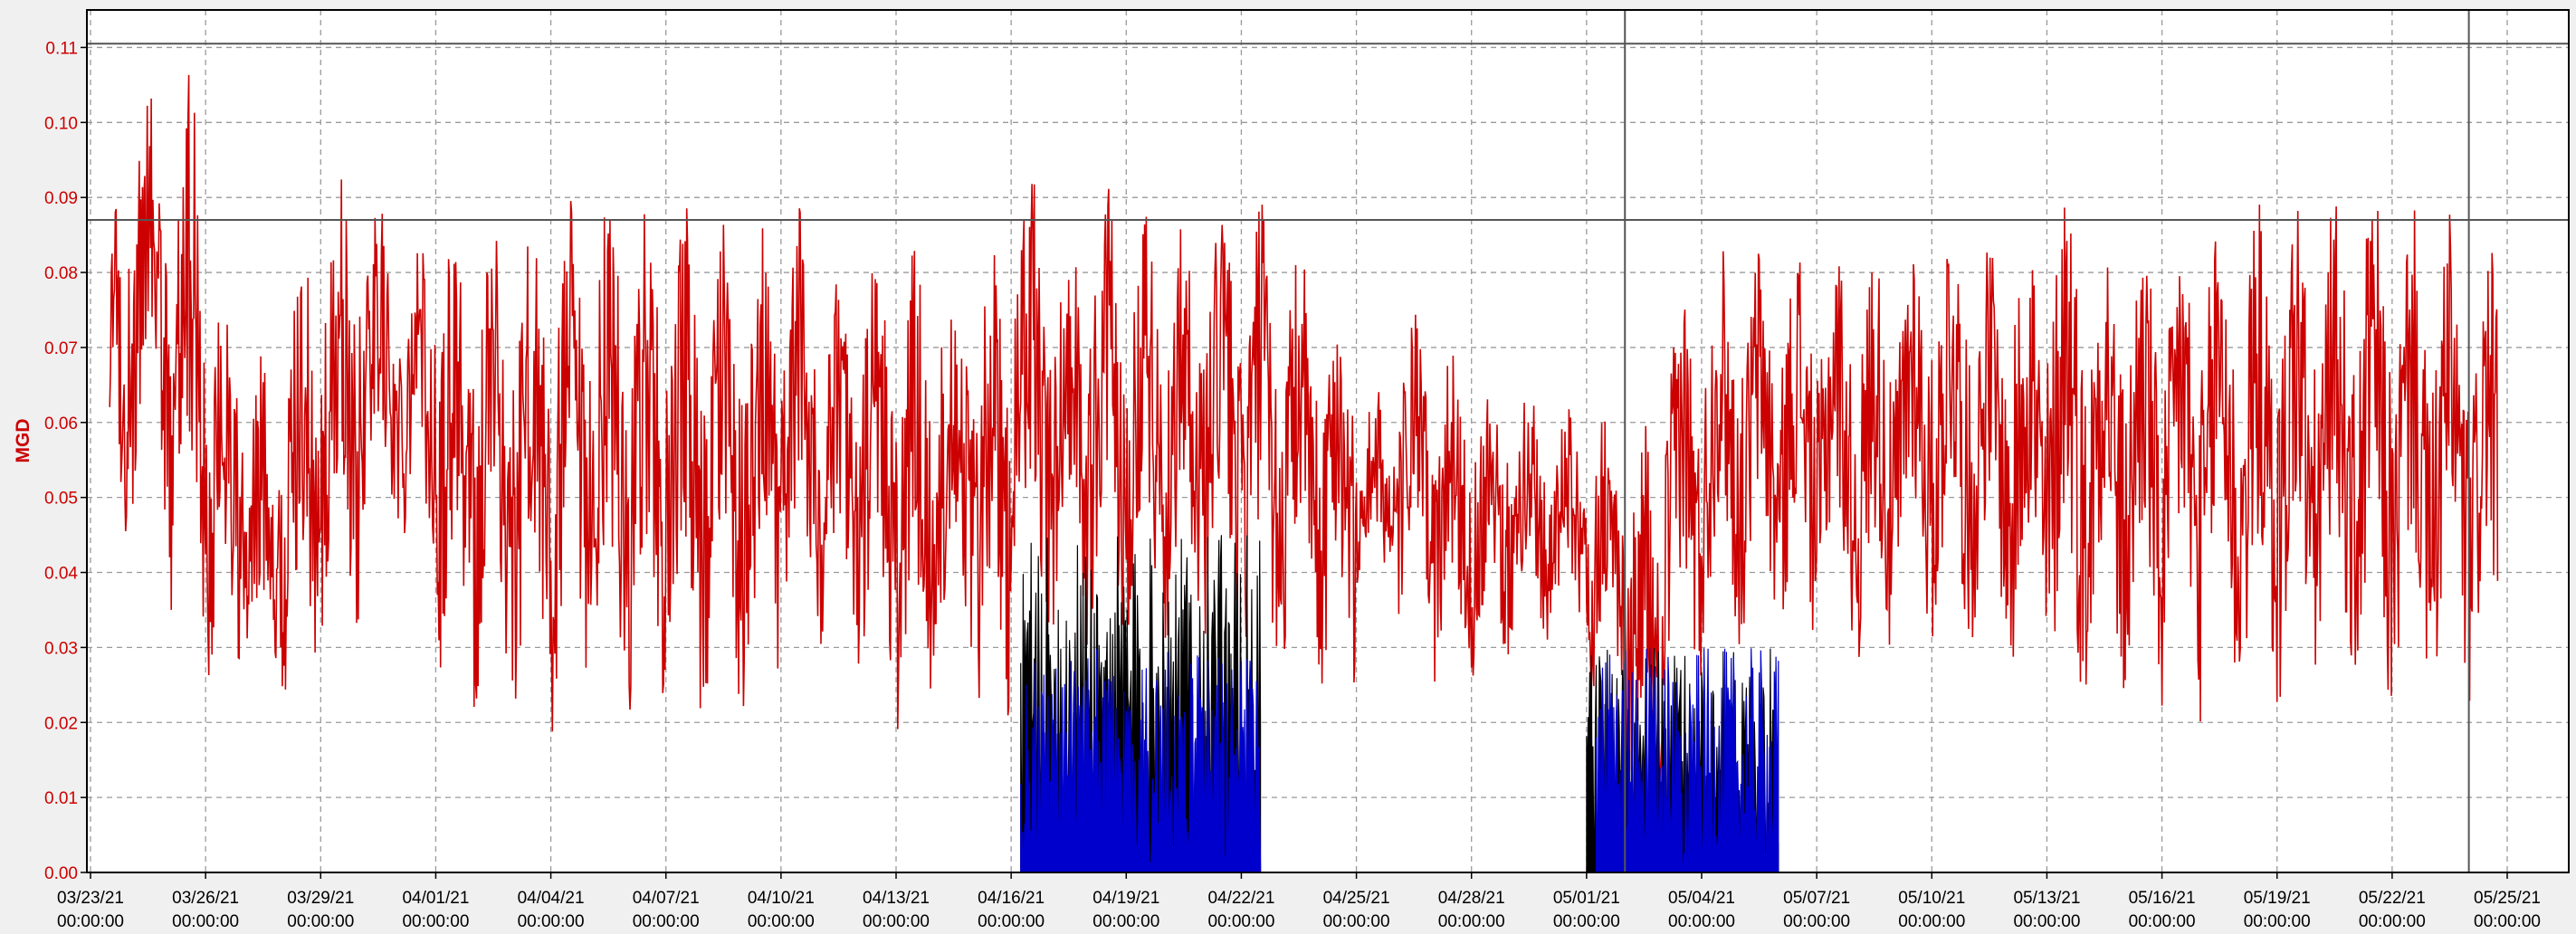  I want to click on x-tick-date: 04/01/21, so click(435, 898).